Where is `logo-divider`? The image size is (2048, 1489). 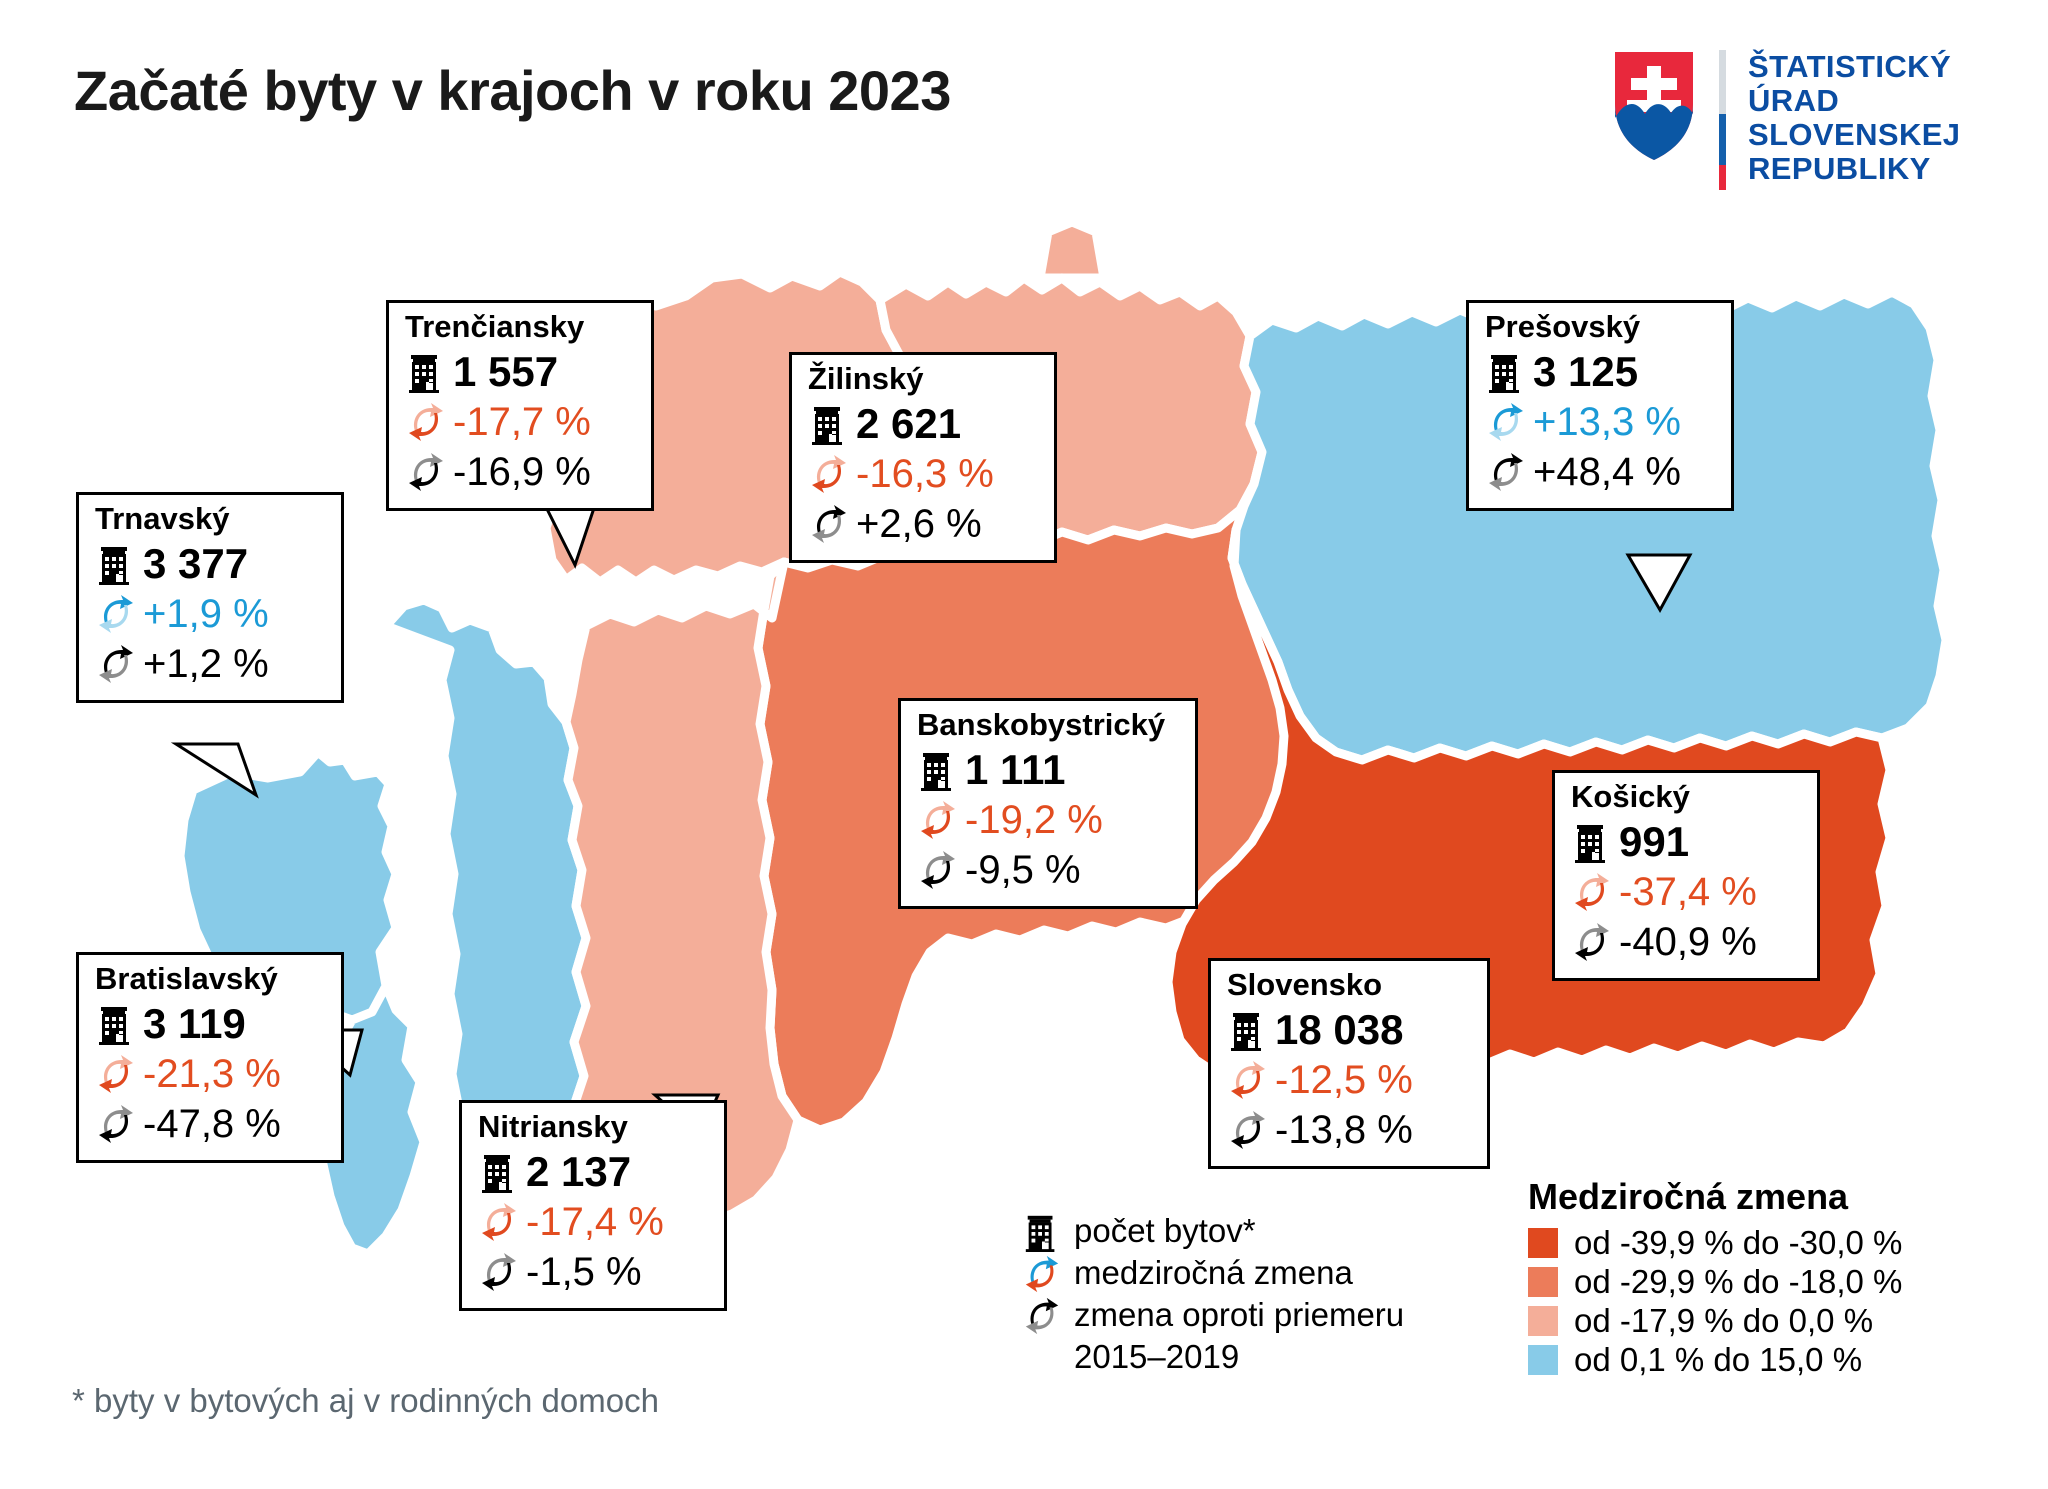
logo-divider is located at coordinates (1722, 120).